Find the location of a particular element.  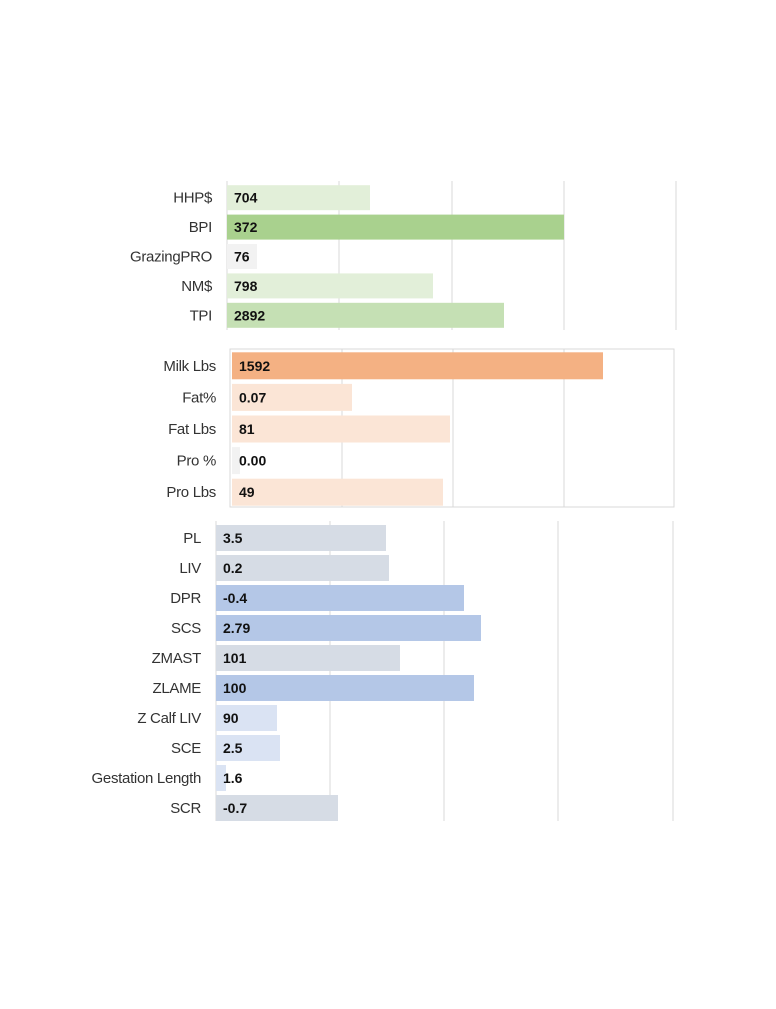

category-label: Pro % is located at coordinates (196, 461).